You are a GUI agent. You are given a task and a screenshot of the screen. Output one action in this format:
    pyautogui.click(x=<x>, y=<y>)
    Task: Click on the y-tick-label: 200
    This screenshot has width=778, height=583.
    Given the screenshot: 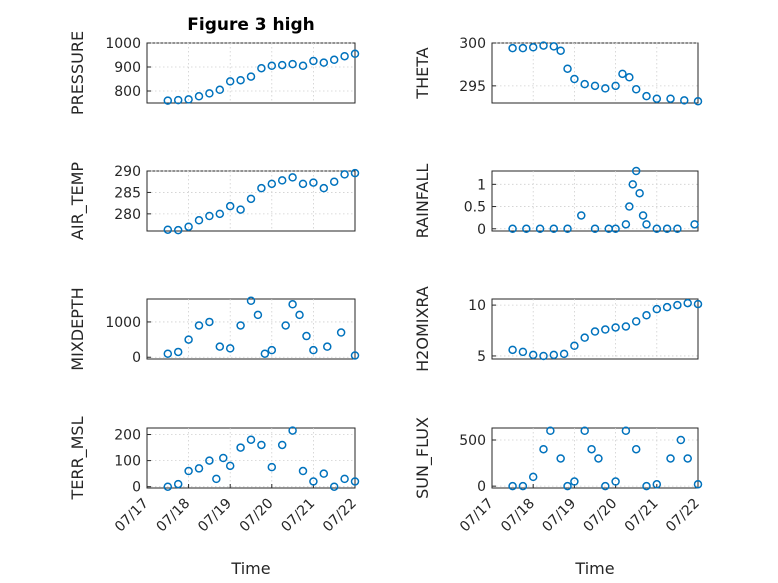 What is the action you would take?
    pyautogui.click(x=127, y=436)
    